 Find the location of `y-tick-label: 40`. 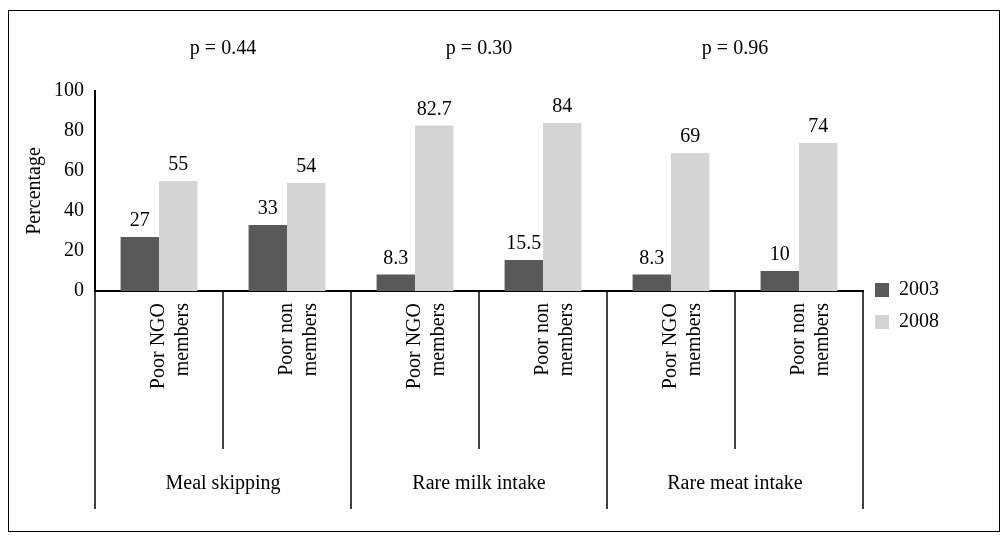

y-tick-label: 40 is located at coordinates (74, 209).